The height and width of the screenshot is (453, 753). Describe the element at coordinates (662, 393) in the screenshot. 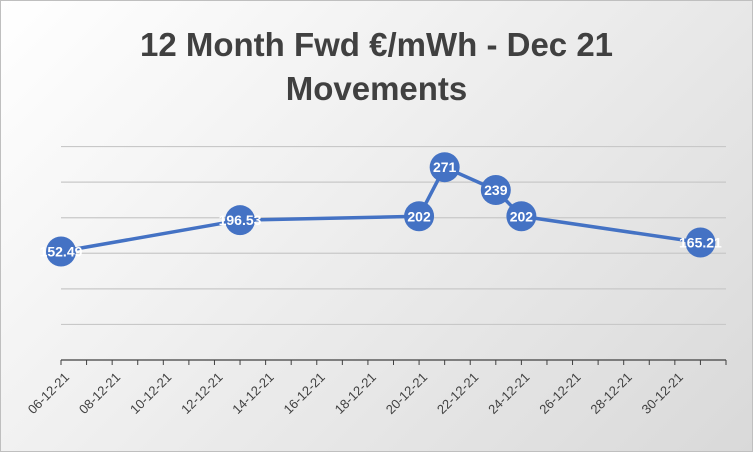

I see `x-tick-label: 30-12-21` at that location.